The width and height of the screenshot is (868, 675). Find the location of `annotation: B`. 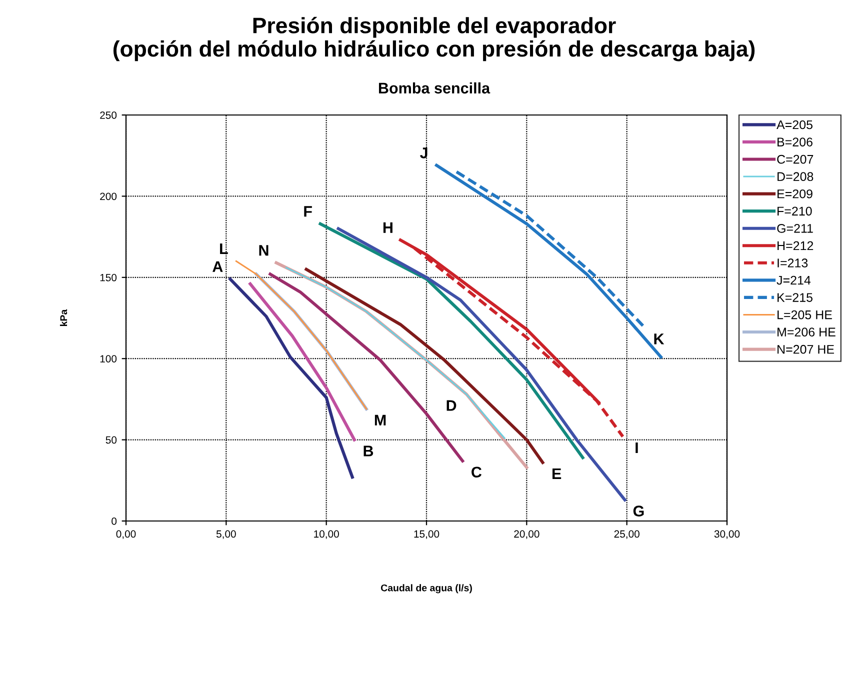

annotation: B is located at coordinates (369, 451).